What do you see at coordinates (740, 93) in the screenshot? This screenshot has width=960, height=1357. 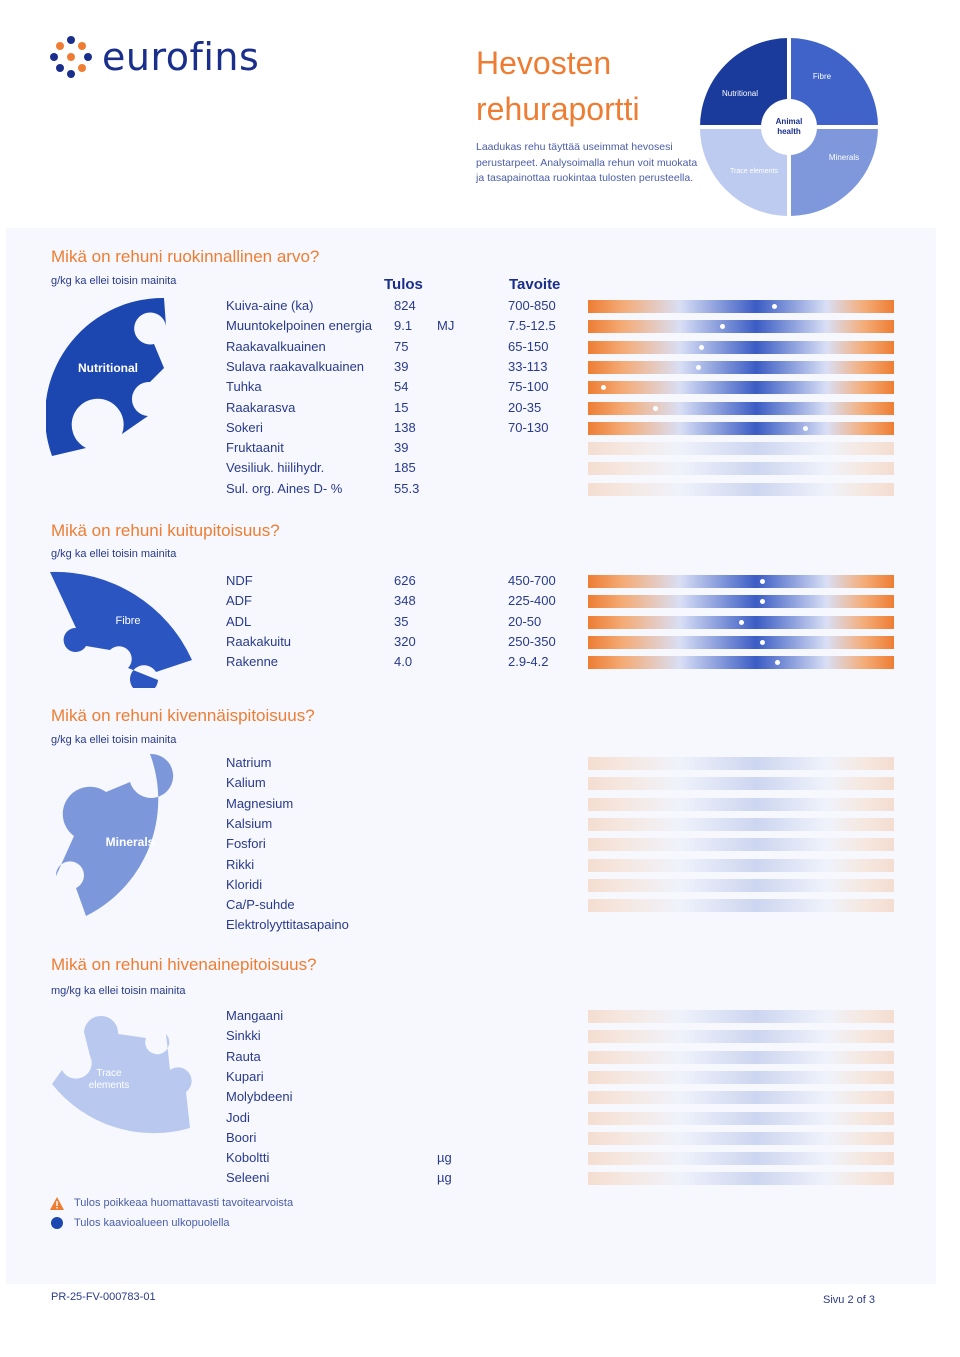 I see `wheel-label-nutritional: Nutritional` at bounding box center [740, 93].